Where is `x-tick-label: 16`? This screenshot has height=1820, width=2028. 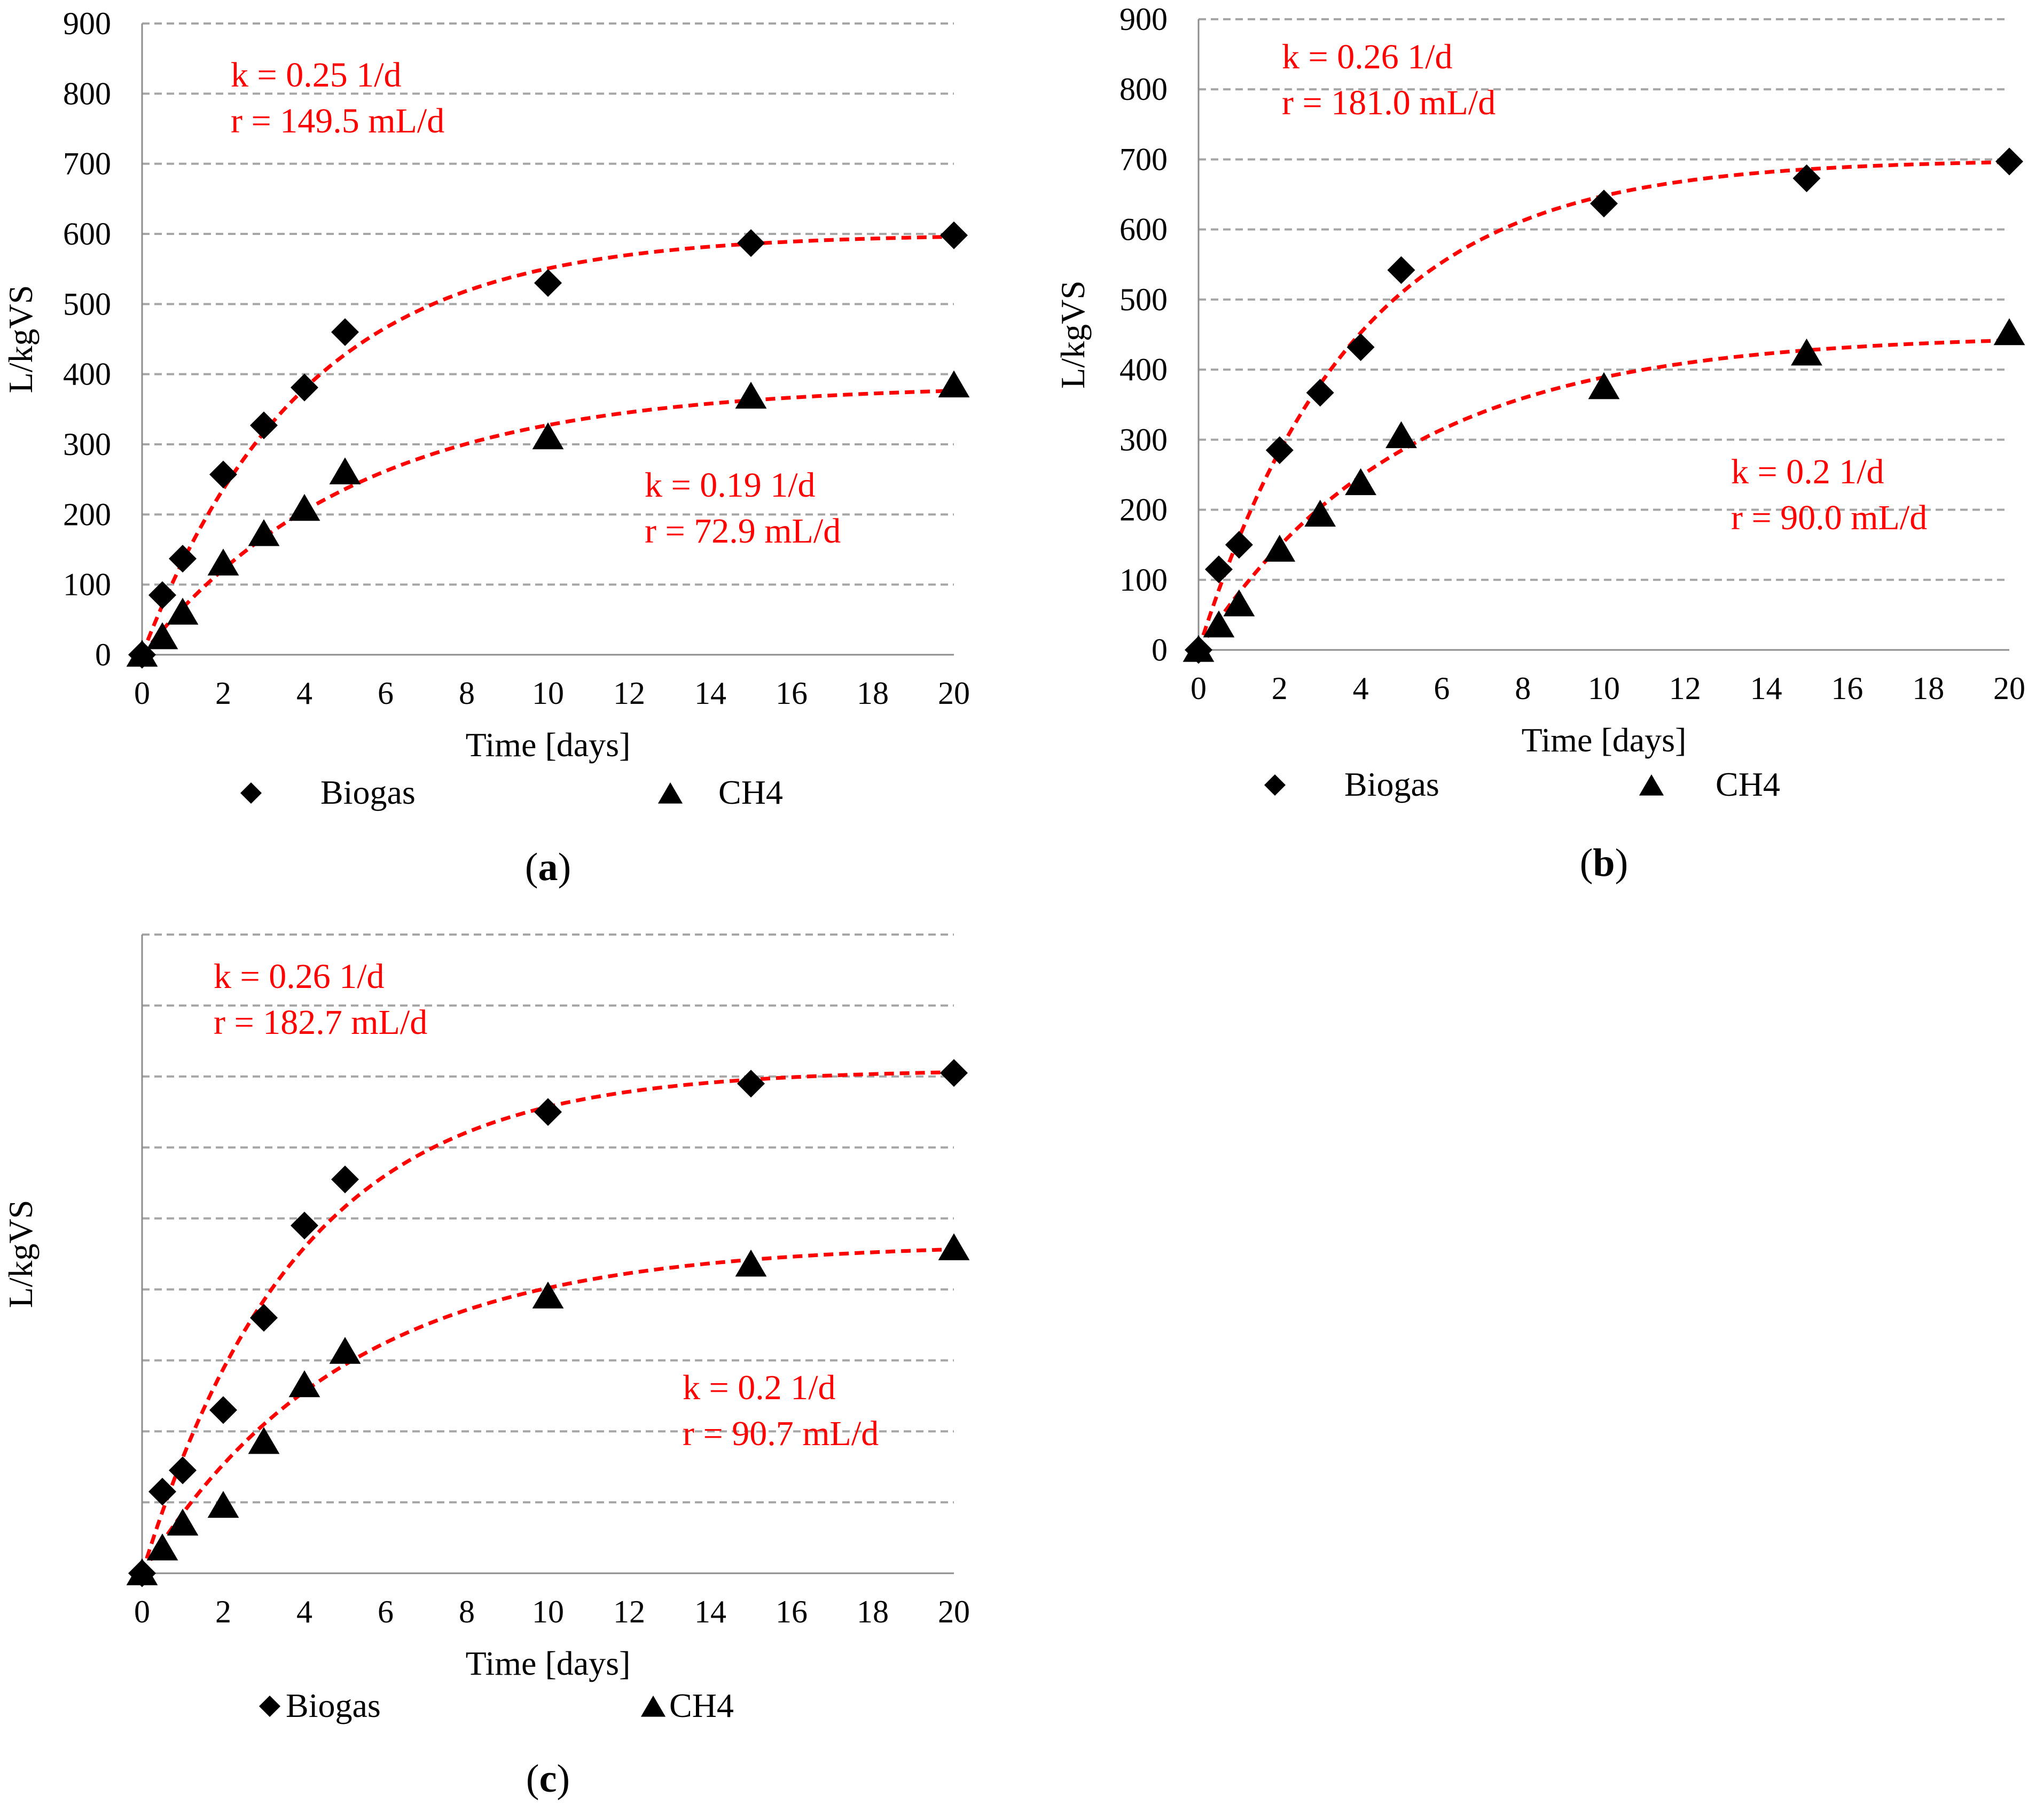 x-tick-label: 16 is located at coordinates (792, 693).